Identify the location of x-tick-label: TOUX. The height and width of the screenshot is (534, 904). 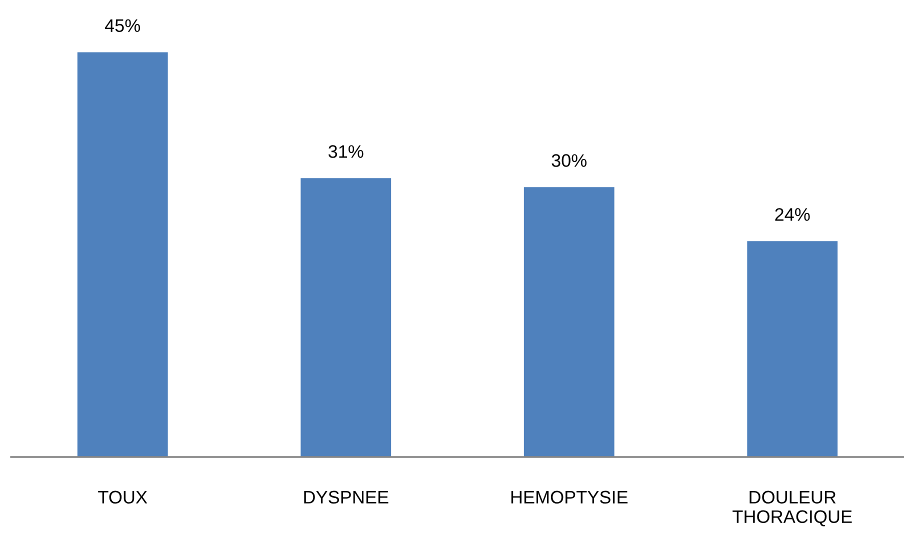
(123, 497).